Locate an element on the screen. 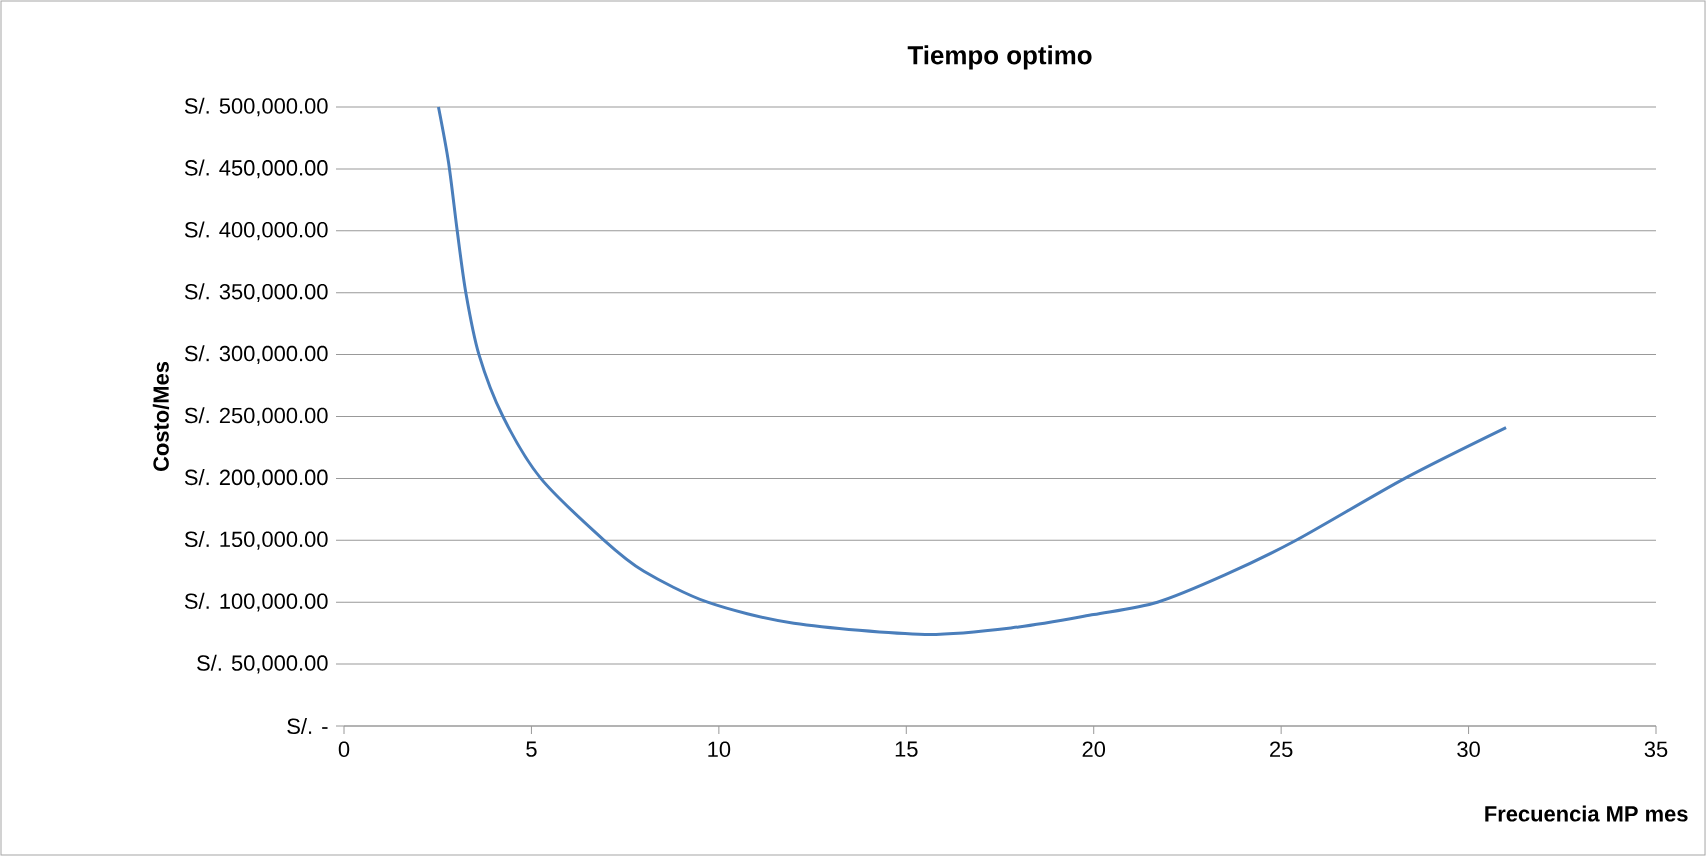 The height and width of the screenshot is (856, 1706). y-tick-label: S/. 50,000.00 is located at coordinates (262, 664).